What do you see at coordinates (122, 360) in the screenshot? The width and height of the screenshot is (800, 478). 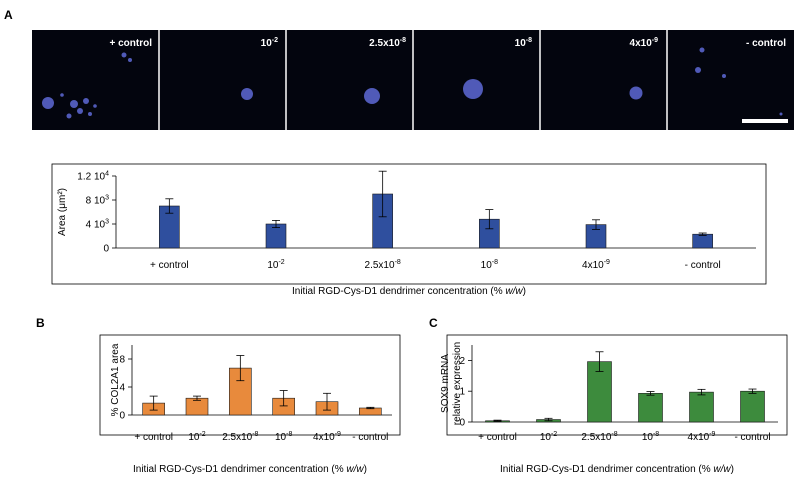 I see `y-tick-label: 8` at bounding box center [122, 360].